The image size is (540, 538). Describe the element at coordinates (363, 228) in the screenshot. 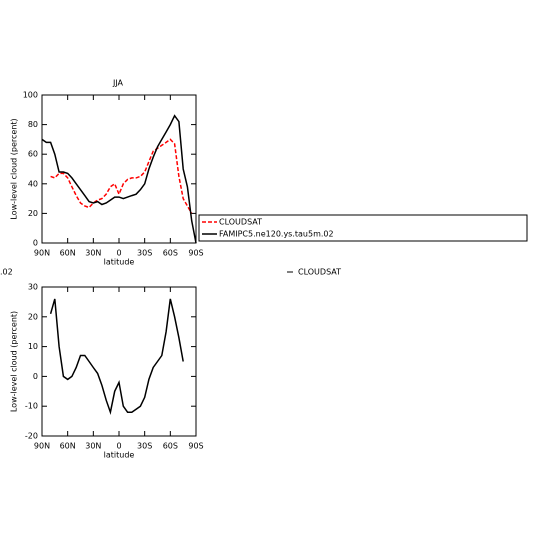

I see `legend-box` at that location.